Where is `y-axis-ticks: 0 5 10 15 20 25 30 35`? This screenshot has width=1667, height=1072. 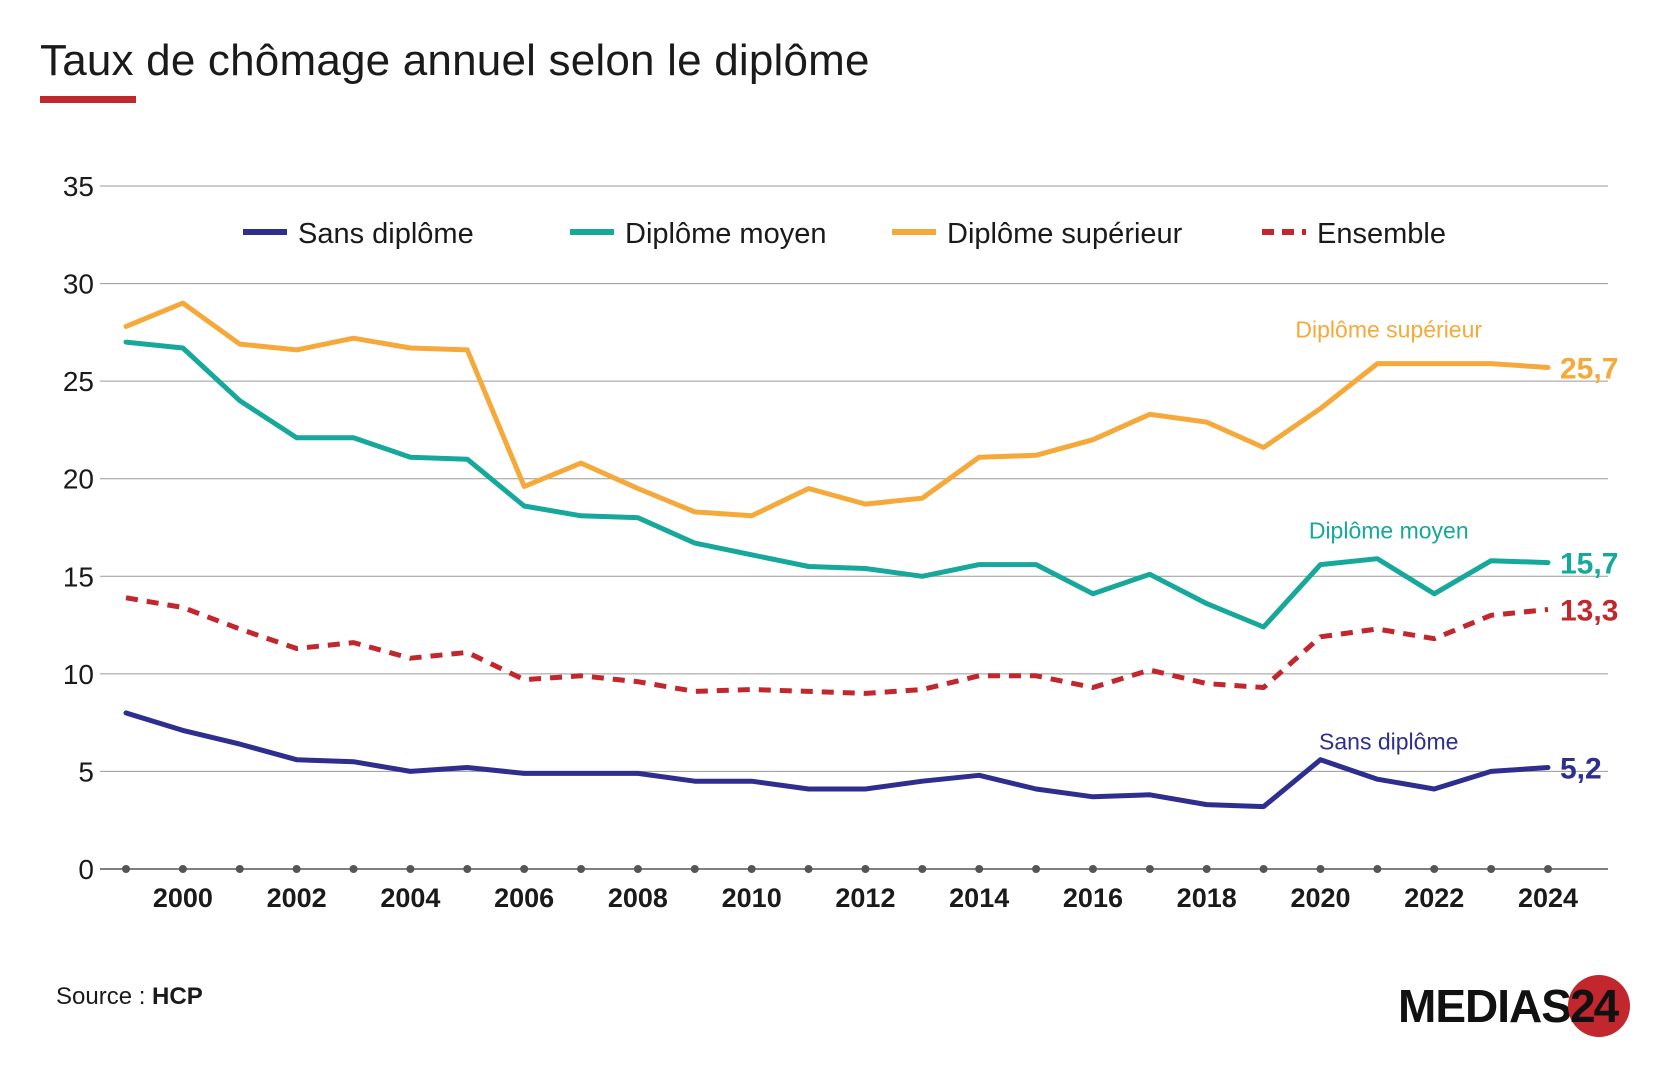 y-axis-ticks: 0 5 10 15 20 25 30 35 is located at coordinates (78, 528).